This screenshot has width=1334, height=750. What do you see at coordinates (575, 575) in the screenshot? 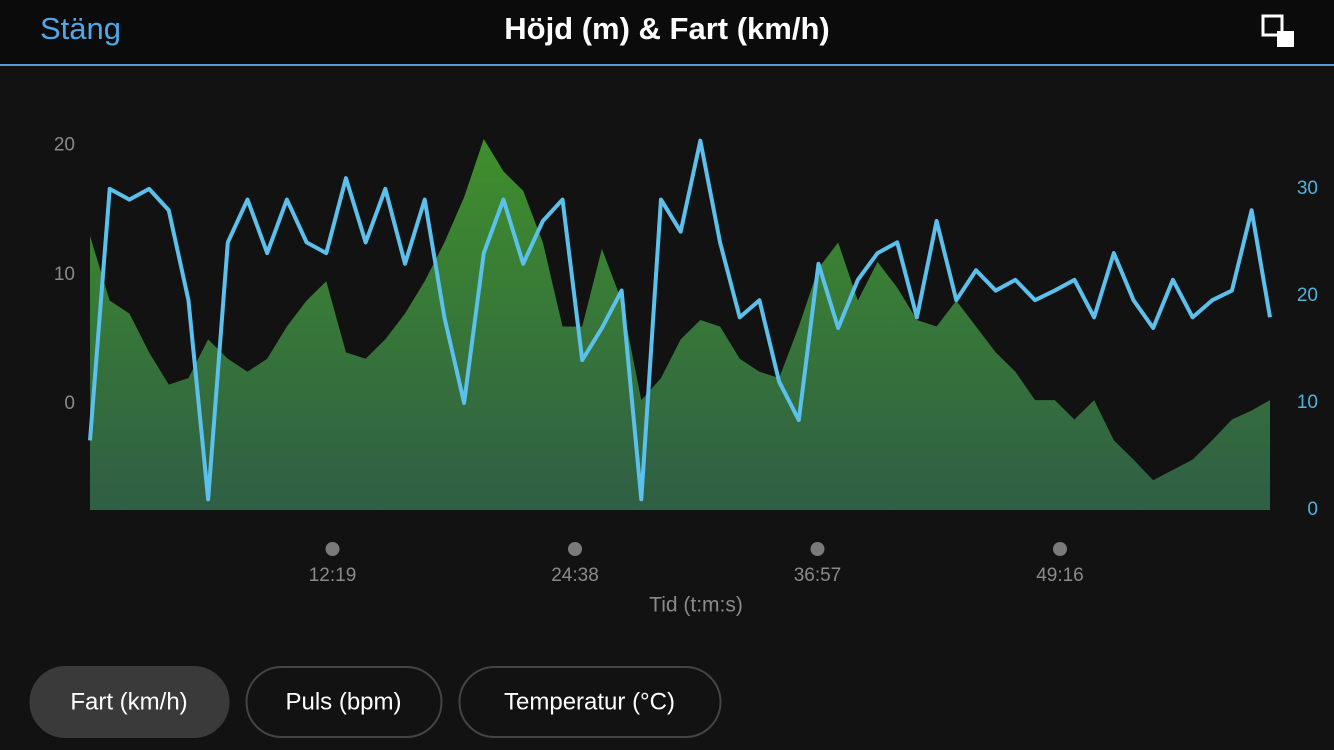
I see `x-tick-label: 24:38` at bounding box center [575, 575].